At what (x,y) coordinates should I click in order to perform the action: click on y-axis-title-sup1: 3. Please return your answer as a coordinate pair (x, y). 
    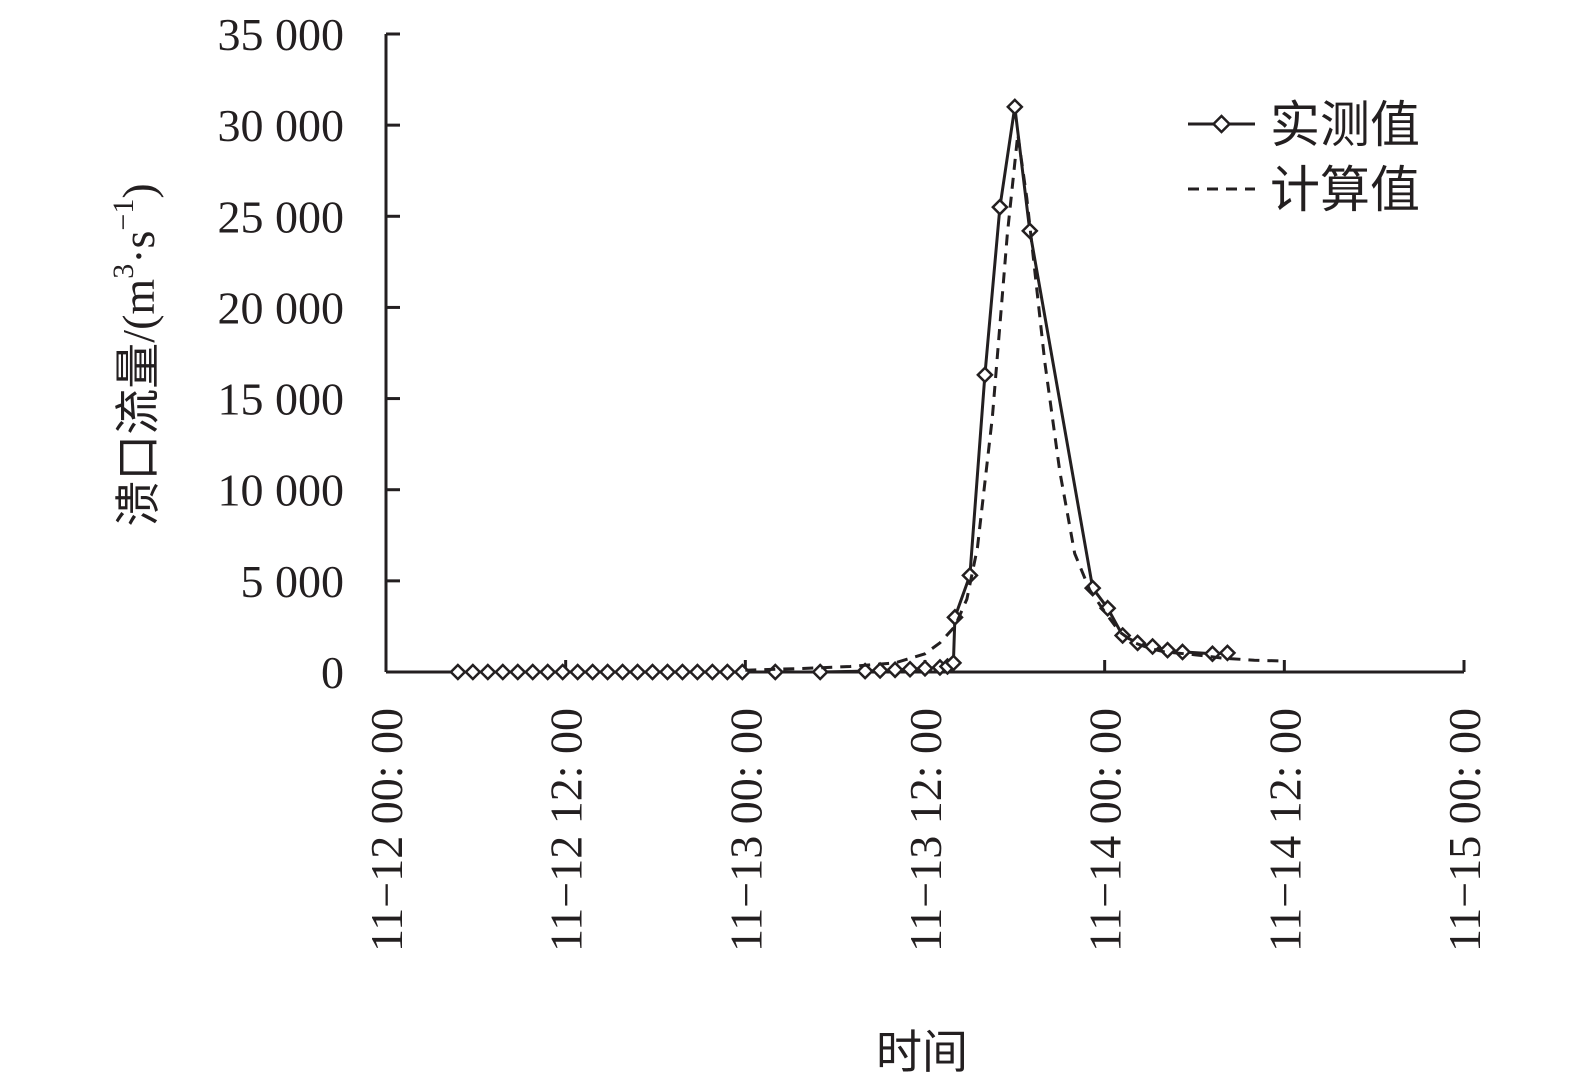
    Looking at the image, I should click on (123, 271).